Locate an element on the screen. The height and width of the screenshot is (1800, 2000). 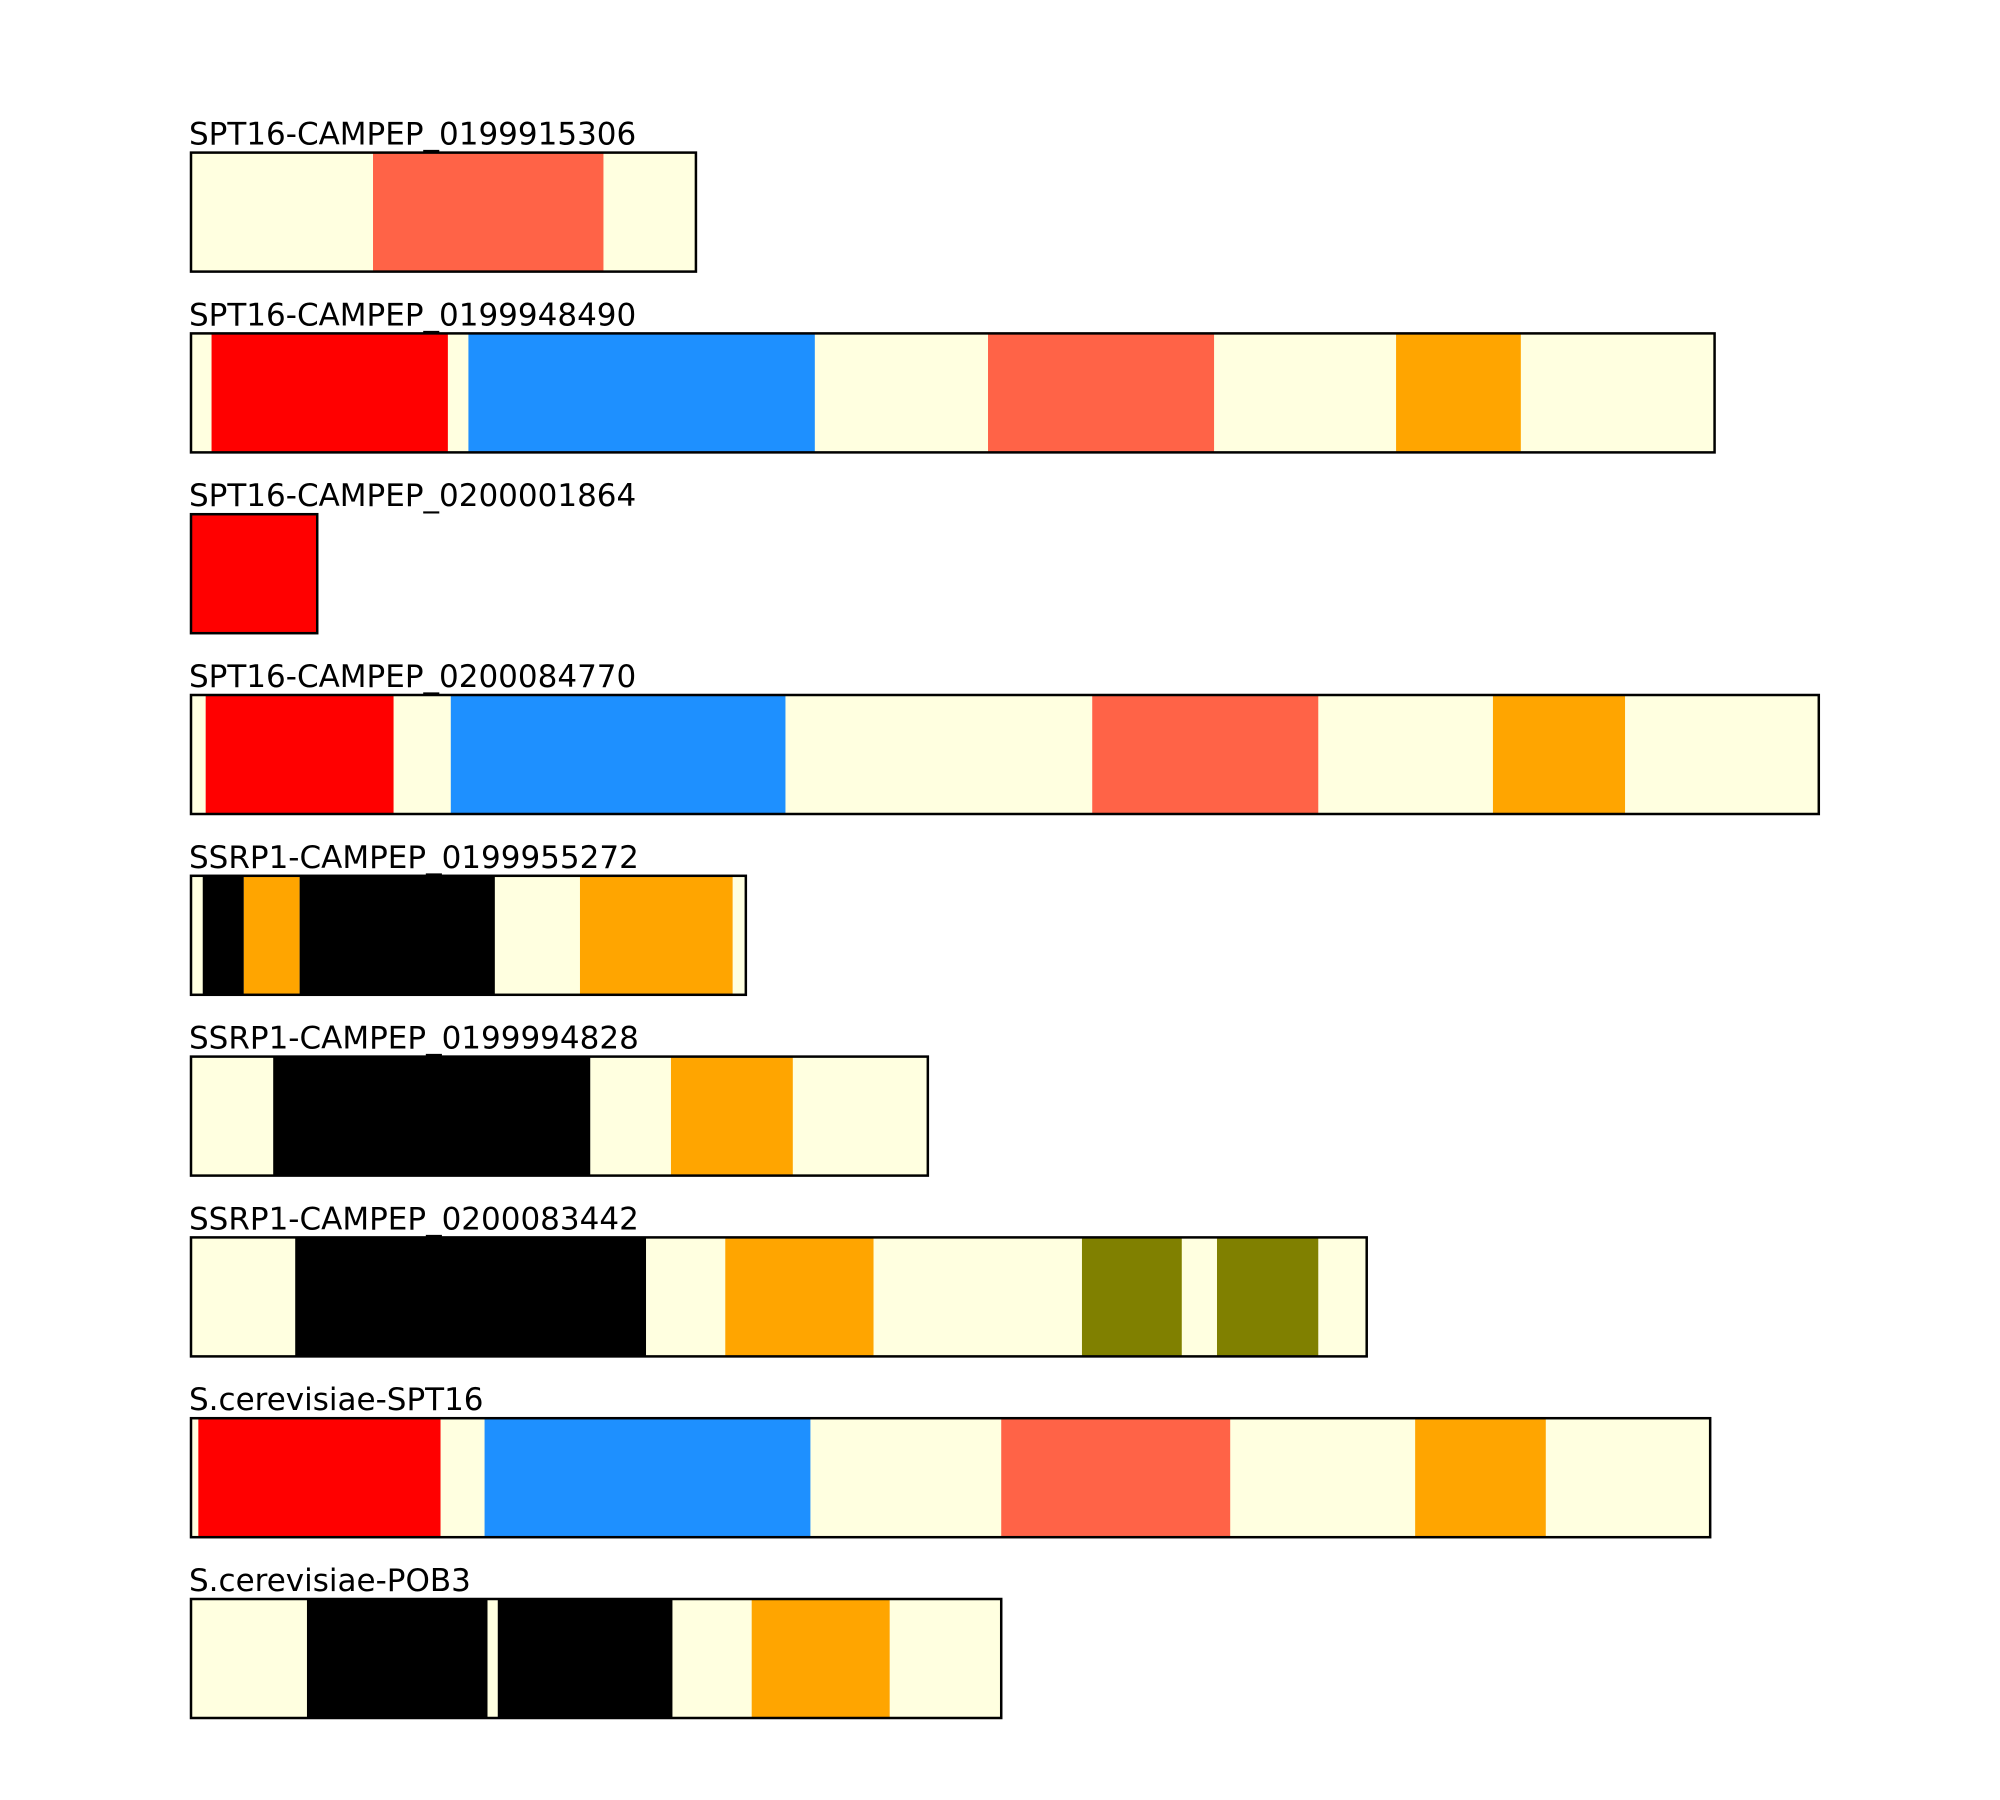
protein-label: SPT16-CAMPEP_0199915306 is located at coordinates (412, 135).